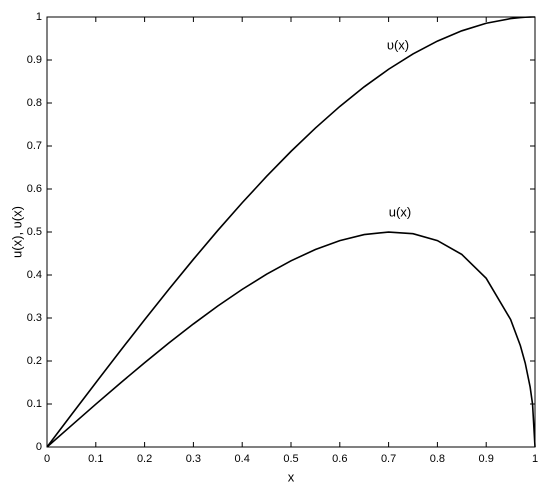  I want to click on y-tick-label: 0.8, so click(34, 103).